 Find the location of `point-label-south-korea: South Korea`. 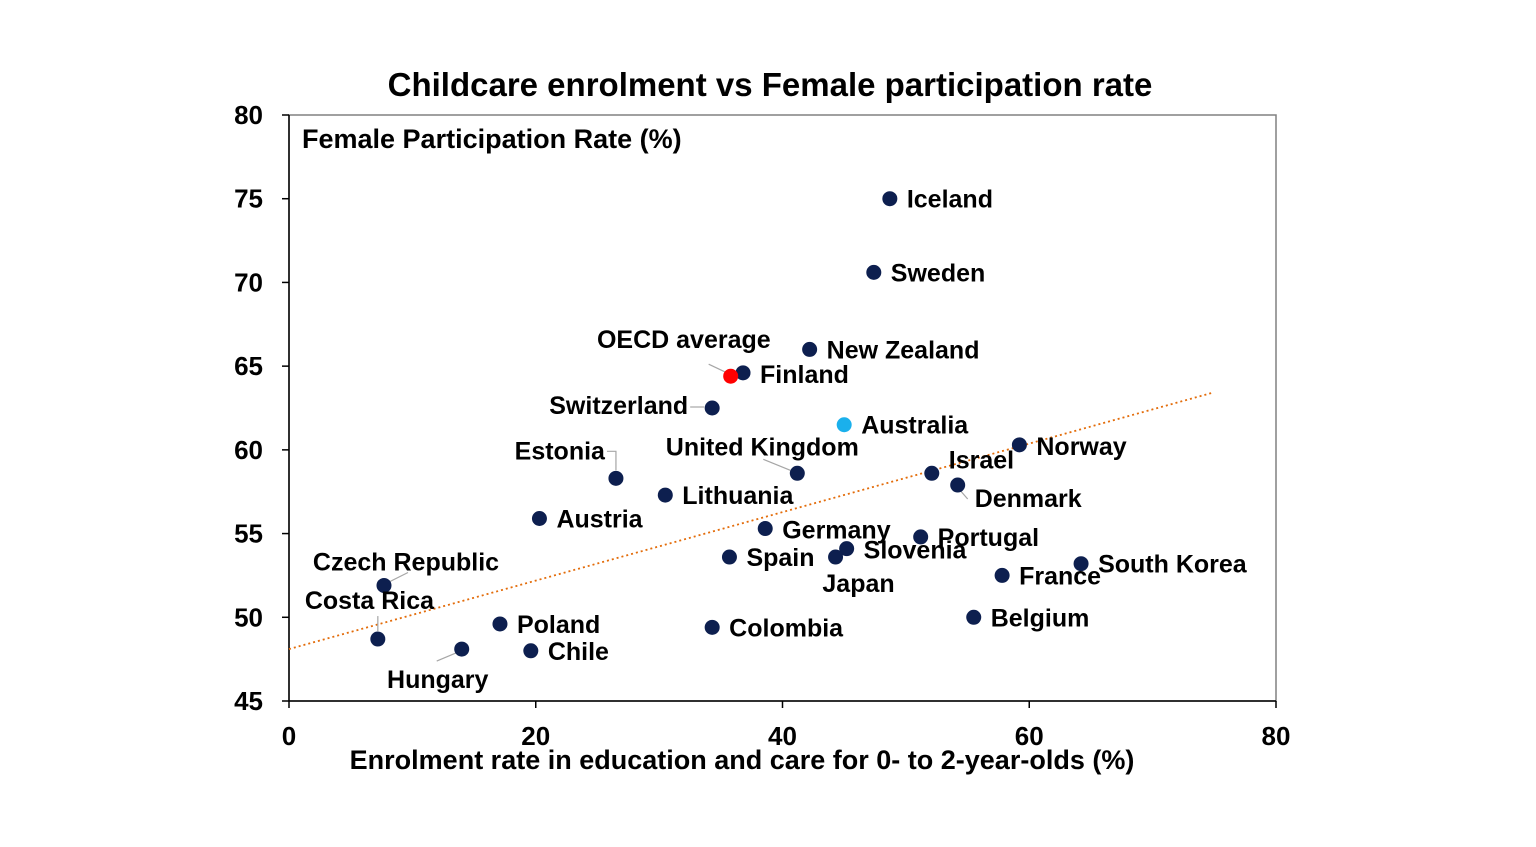

point-label-south-korea: South Korea is located at coordinates (1173, 565).